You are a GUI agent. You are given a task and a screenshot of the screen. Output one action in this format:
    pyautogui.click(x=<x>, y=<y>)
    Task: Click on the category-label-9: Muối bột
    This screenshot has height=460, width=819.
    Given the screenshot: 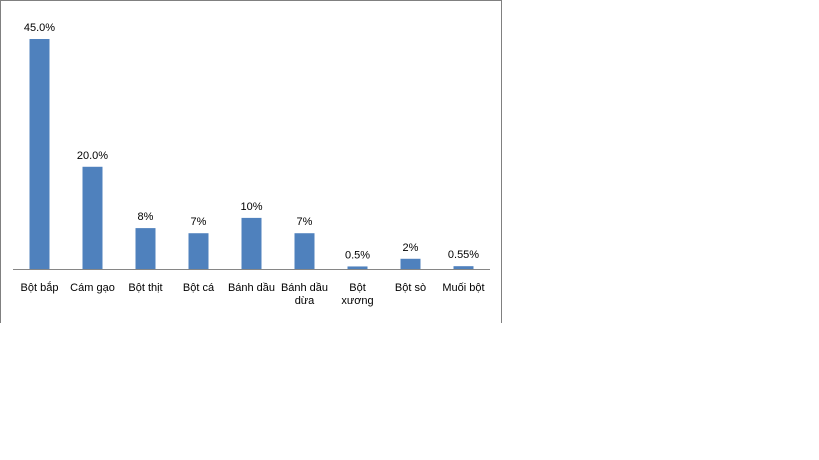 What is the action you would take?
    pyautogui.click(x=463, y=288)
    